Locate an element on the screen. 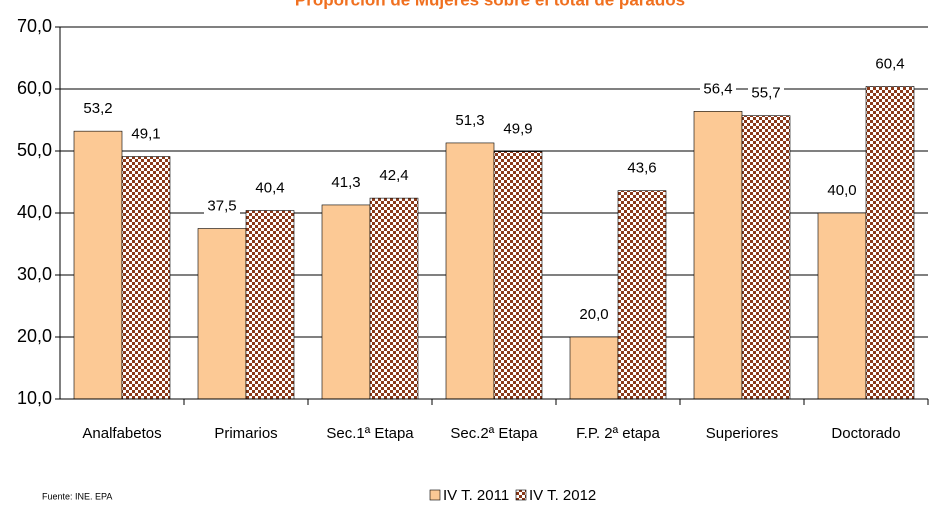  y-tick-label: 20,0 is located at coordinates (34, 336).